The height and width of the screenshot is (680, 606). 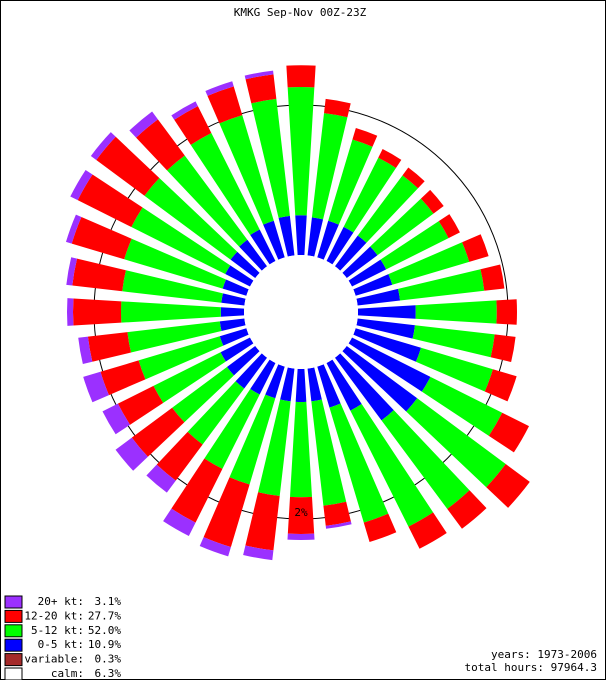 What do you see at coordinates (104, 615) in the screenshot?
I see `legend-value: 27.7%` at bounding box center [104, 615].